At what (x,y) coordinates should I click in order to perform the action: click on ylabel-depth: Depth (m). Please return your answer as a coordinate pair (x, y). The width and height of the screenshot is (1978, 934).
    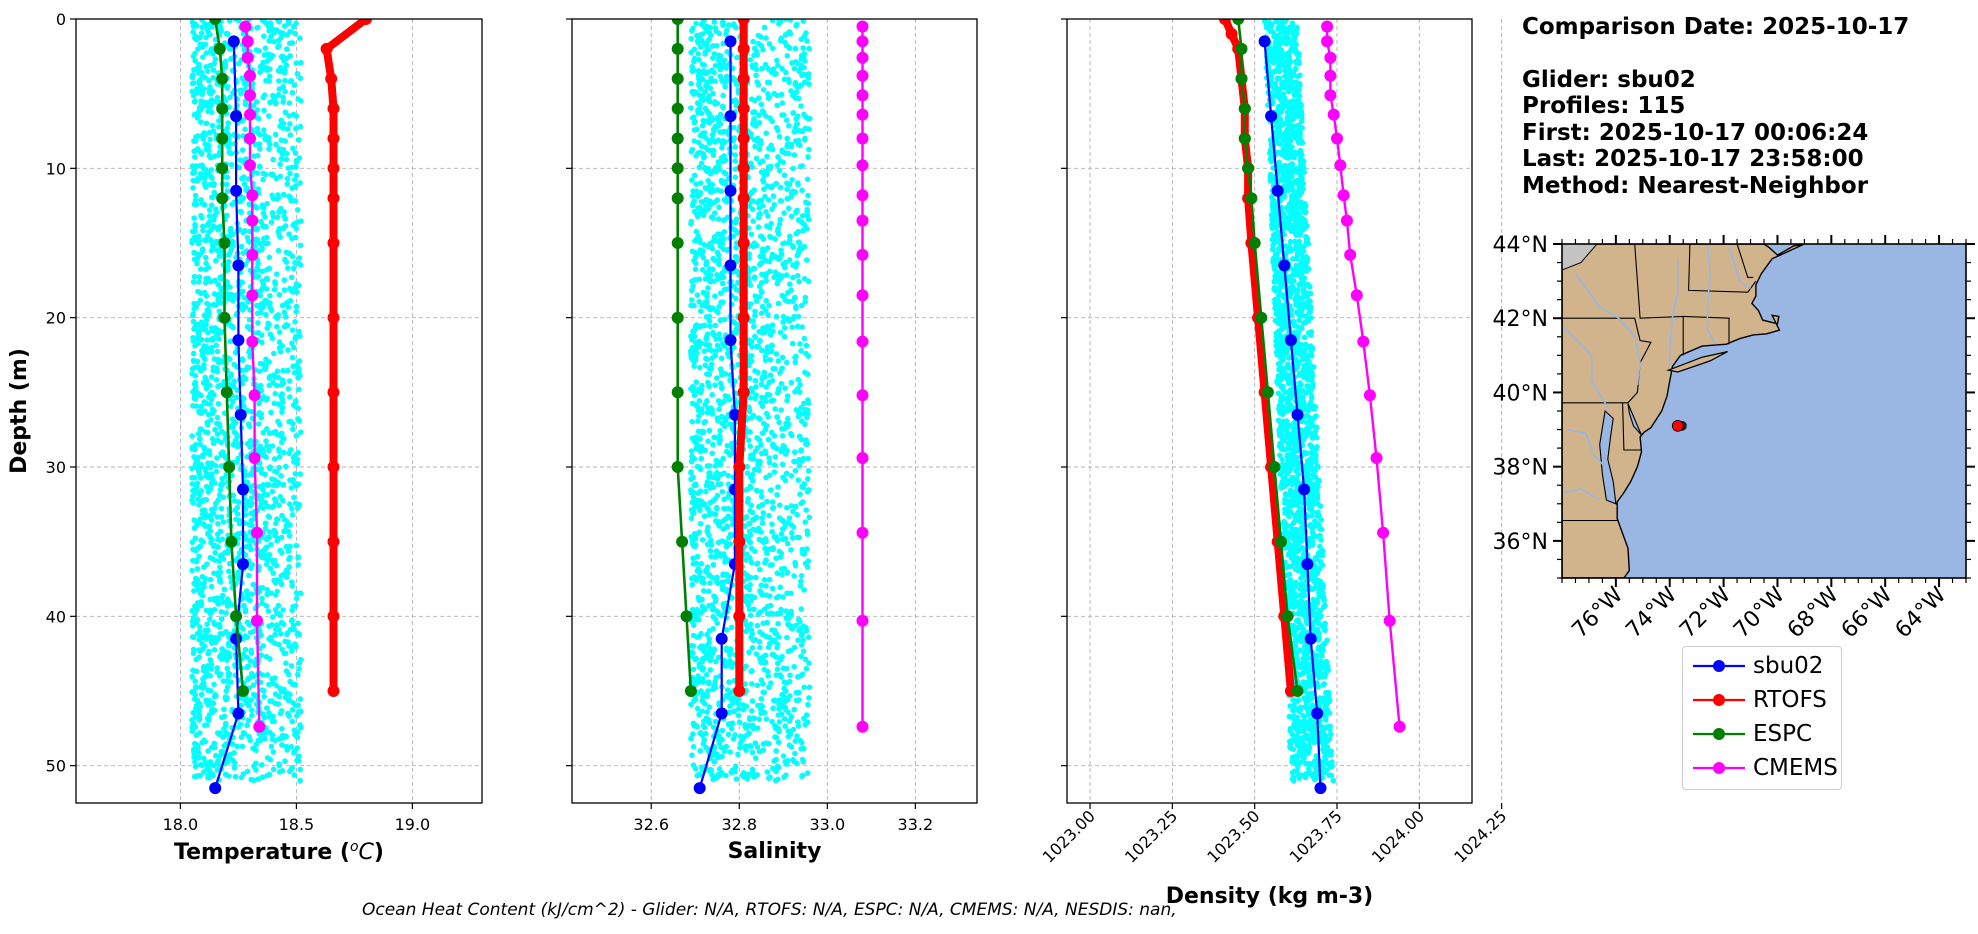
    Looking at the image, I should click on (19, 411).